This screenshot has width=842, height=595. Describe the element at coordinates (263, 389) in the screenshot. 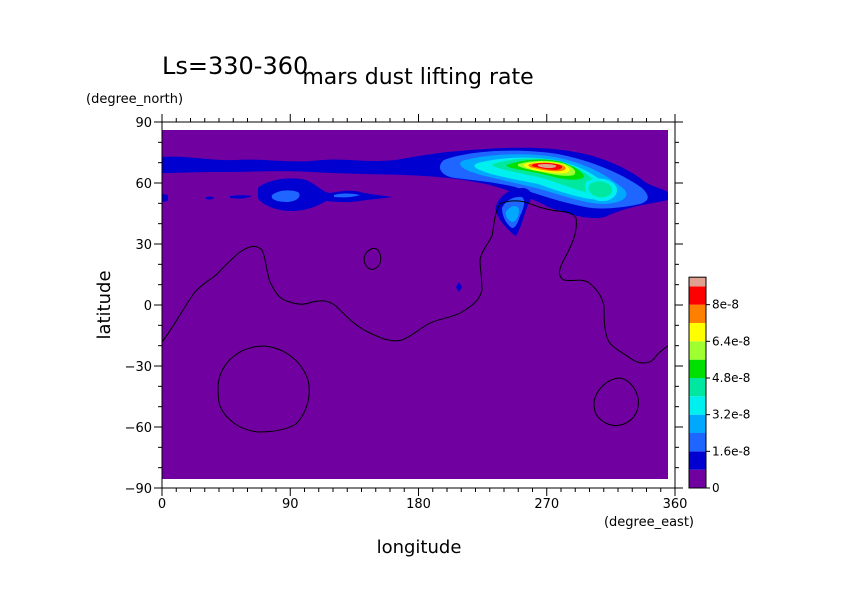

I see `hellas-basin-contour` at that location.